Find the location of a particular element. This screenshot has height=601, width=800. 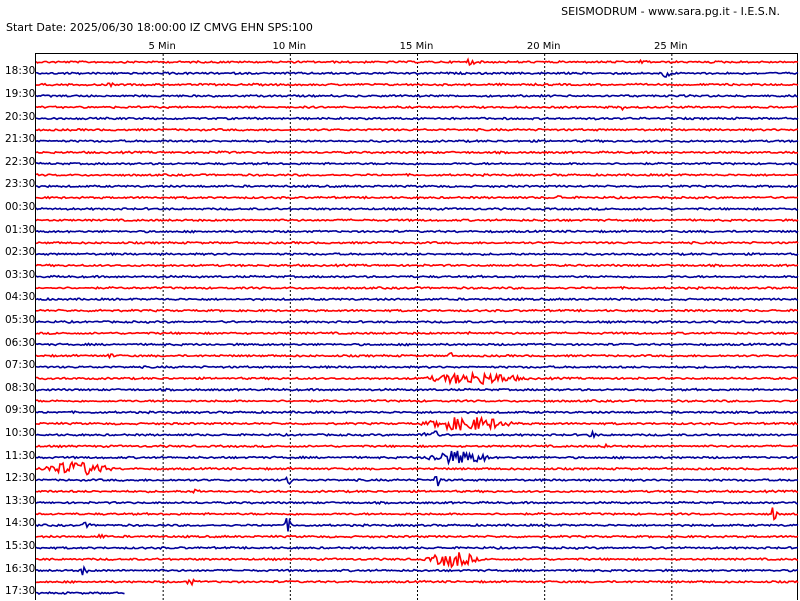

x-tick-label: 20 Min is located at coordinates (543, 46).